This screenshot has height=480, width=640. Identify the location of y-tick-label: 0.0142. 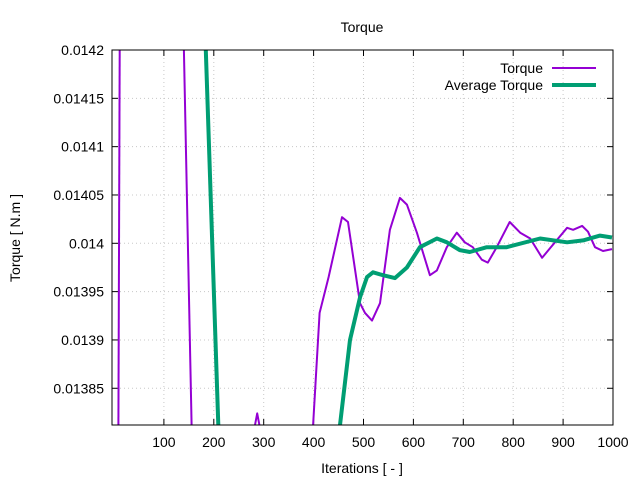
(82, 50).